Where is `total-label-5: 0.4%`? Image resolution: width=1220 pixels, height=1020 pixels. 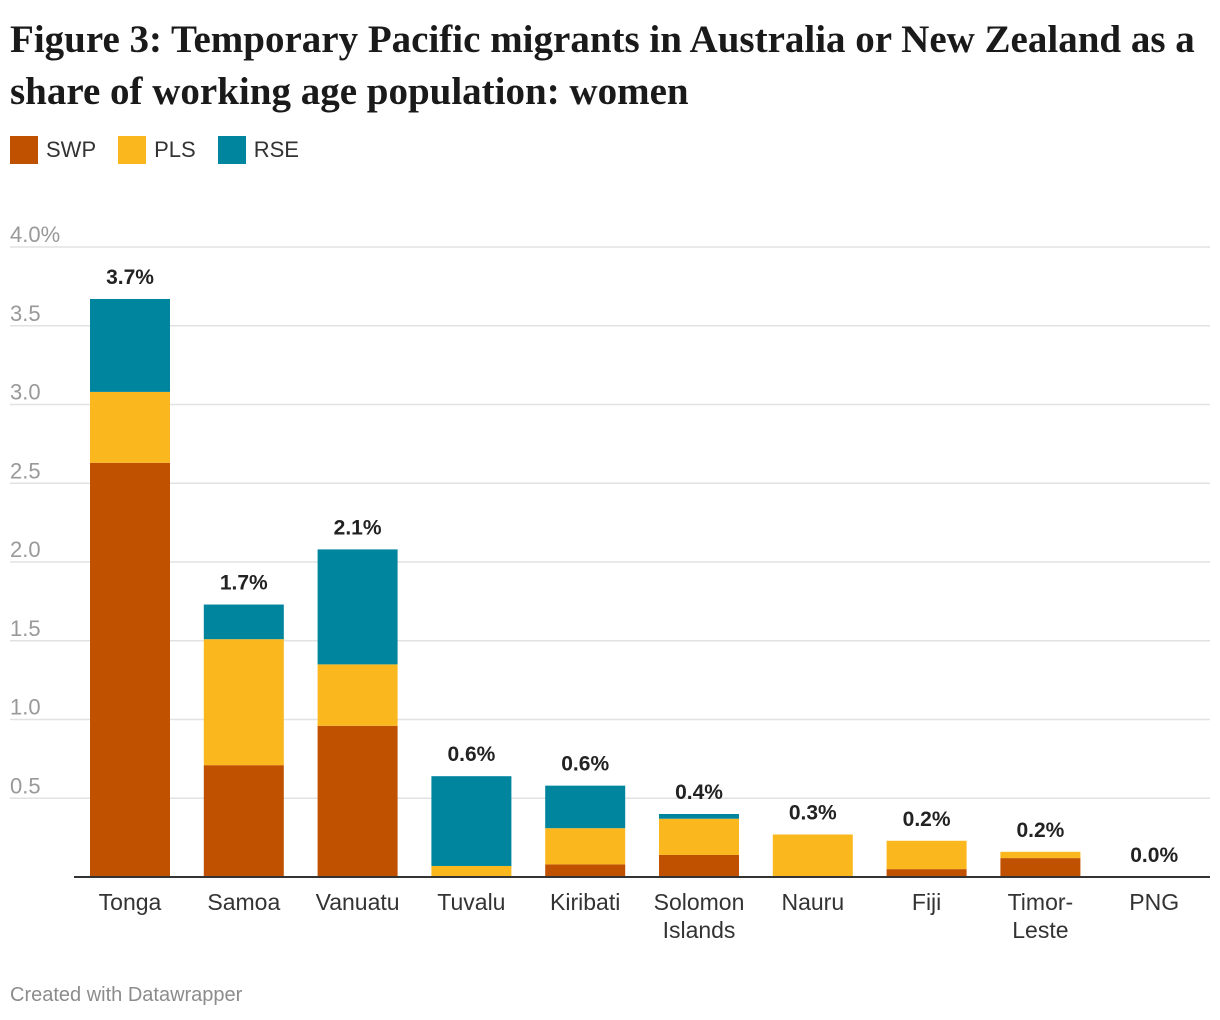 total-label-5: 0.4% is located at coordinates (699, 792).